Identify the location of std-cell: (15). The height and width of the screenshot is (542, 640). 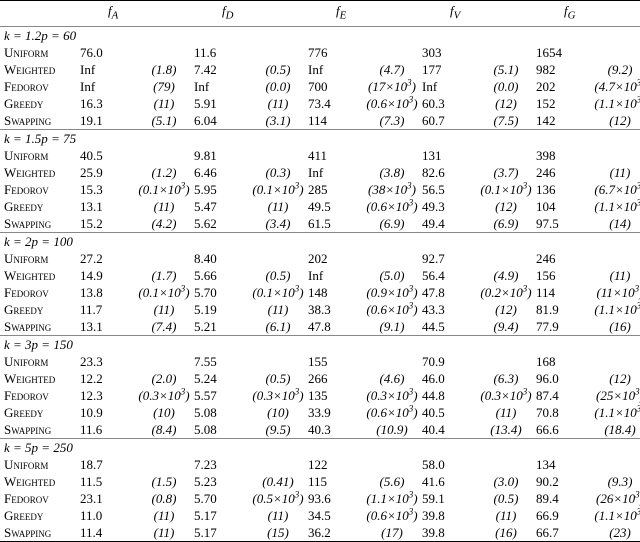
(278, 532).